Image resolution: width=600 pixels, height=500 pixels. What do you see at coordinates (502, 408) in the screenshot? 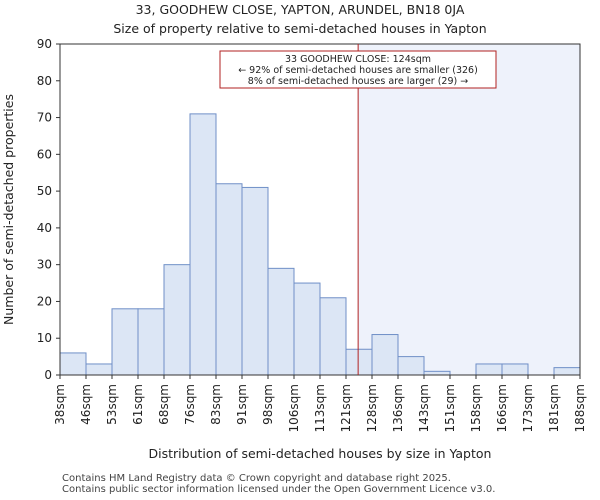
I see `x-tick-label: 166sqm` at bounding box center [502, 408].